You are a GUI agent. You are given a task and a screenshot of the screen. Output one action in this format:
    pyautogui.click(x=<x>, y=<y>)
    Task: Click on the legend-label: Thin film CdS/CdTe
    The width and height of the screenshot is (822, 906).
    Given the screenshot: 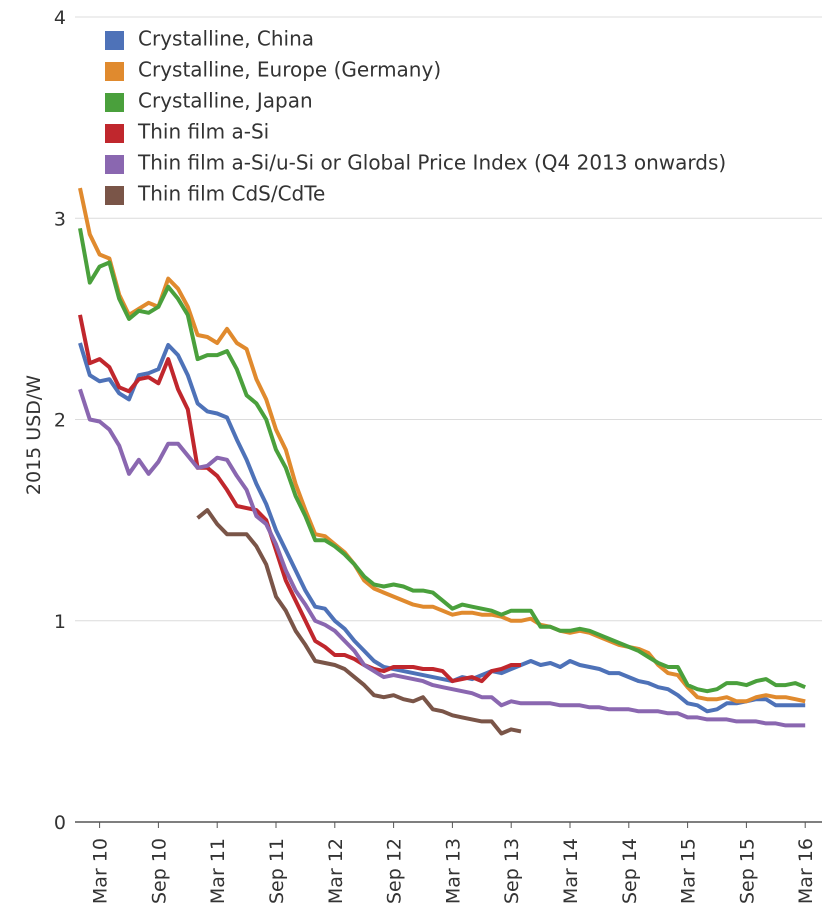 What is the action you would take?
    pyautogui.click(x=231, y=194)
    